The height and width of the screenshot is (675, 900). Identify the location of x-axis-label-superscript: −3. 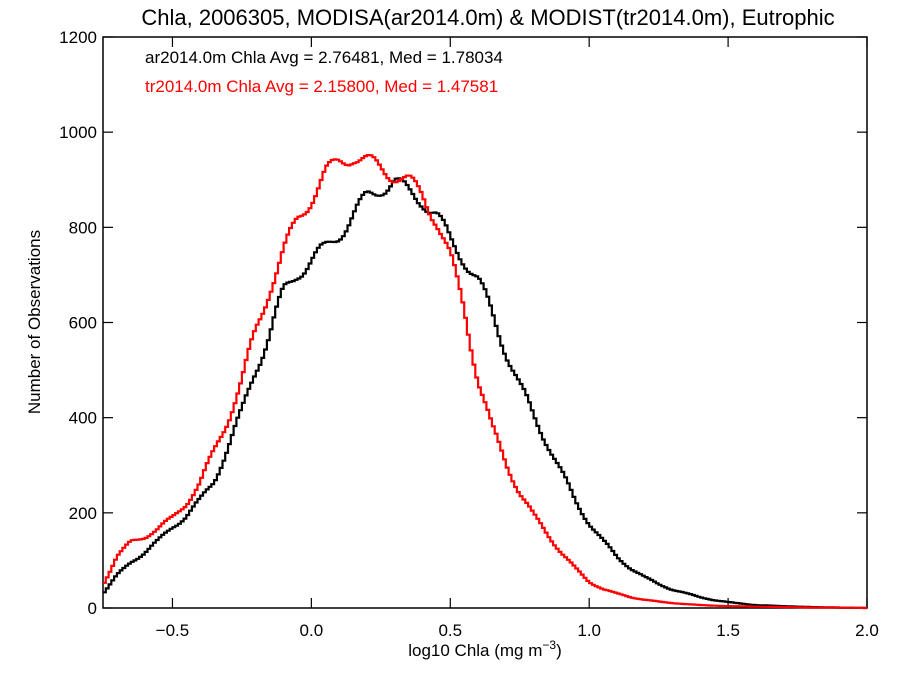
(549, 645).